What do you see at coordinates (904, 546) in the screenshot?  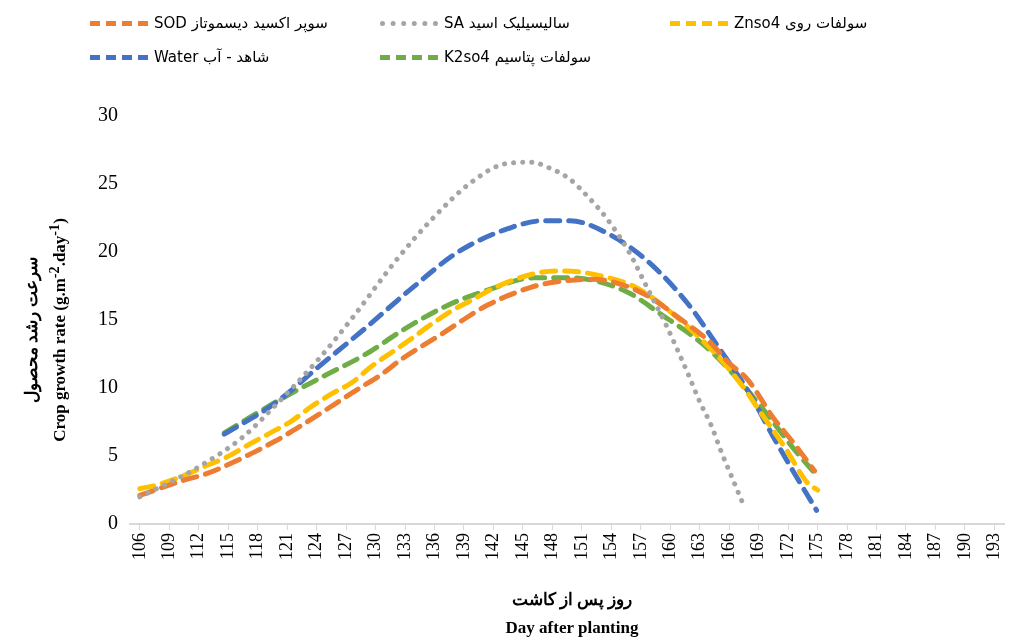 I see `x-tick-label: 184` at bounding box center [904, 546].